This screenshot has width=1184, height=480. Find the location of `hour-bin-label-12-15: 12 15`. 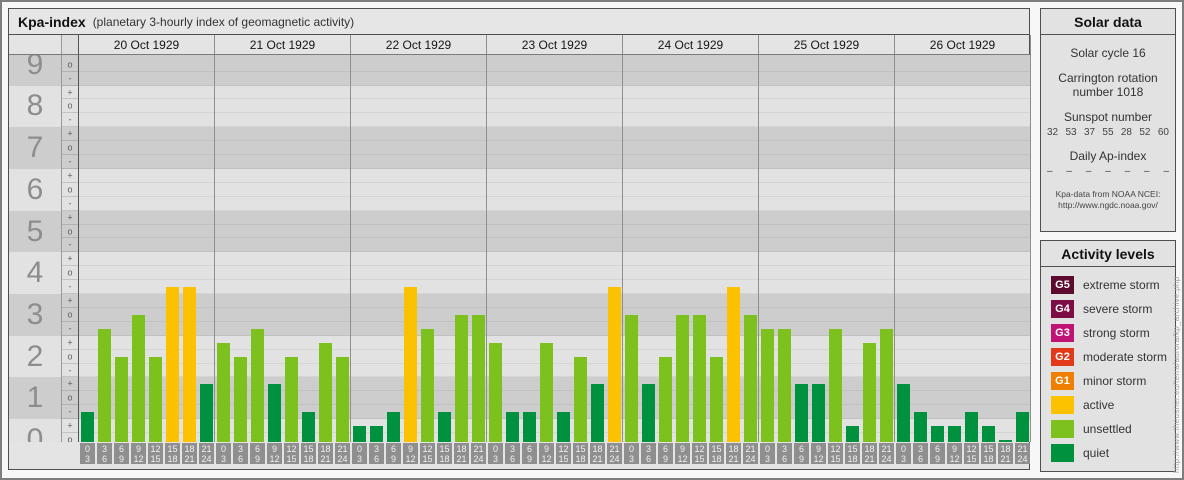

hour-bin-label-12-15: 12 15 is located at coordinates (699, 453).